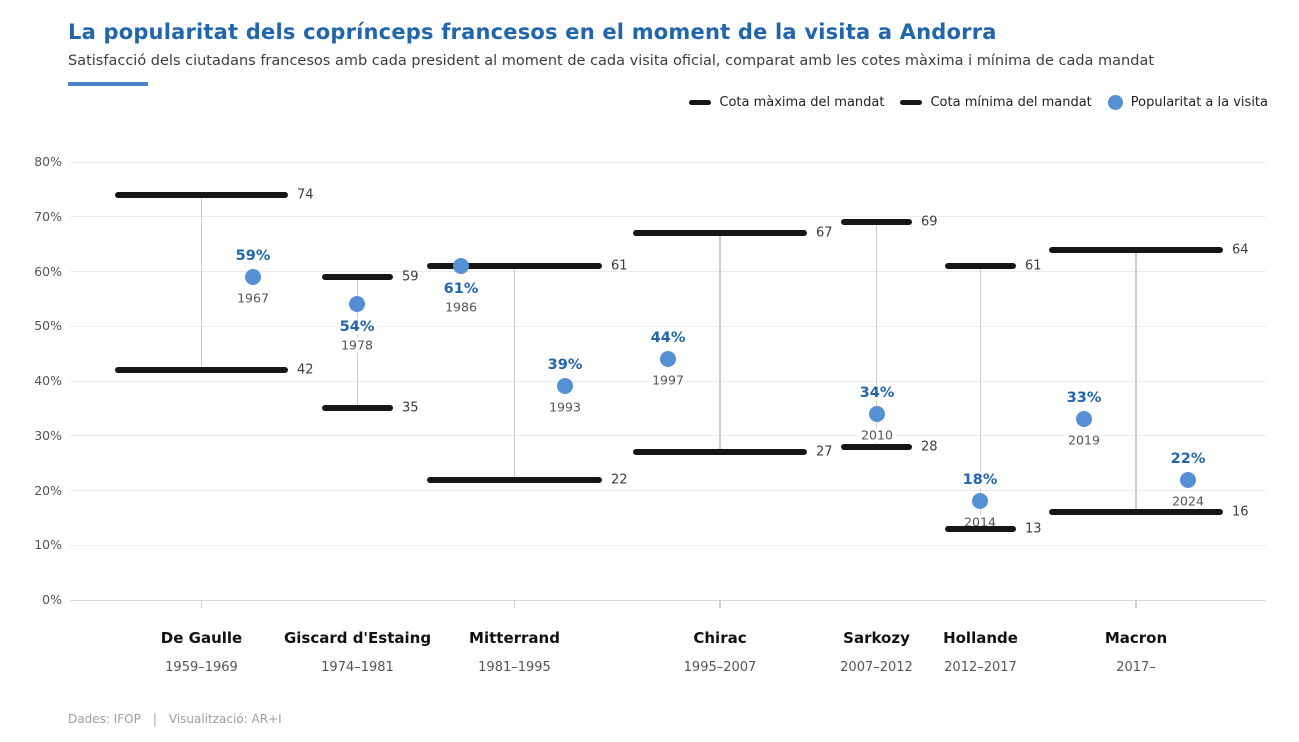 Image resolution: width=1299 pixels, height=742 pixels. I want to click on visit-value-label: 33%, so click(1084, 398).